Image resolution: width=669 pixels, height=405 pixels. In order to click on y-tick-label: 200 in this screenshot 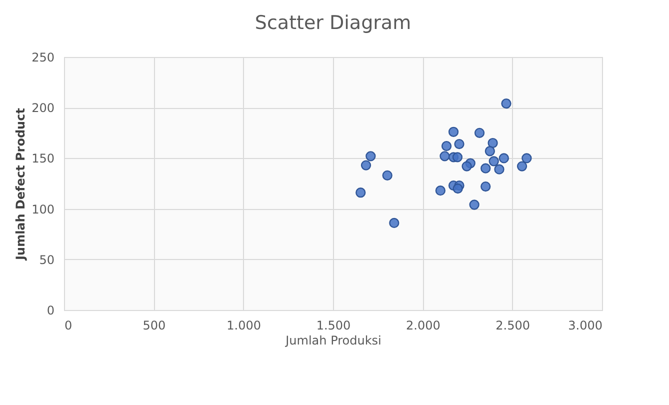, I will do `click(43, 108)`.